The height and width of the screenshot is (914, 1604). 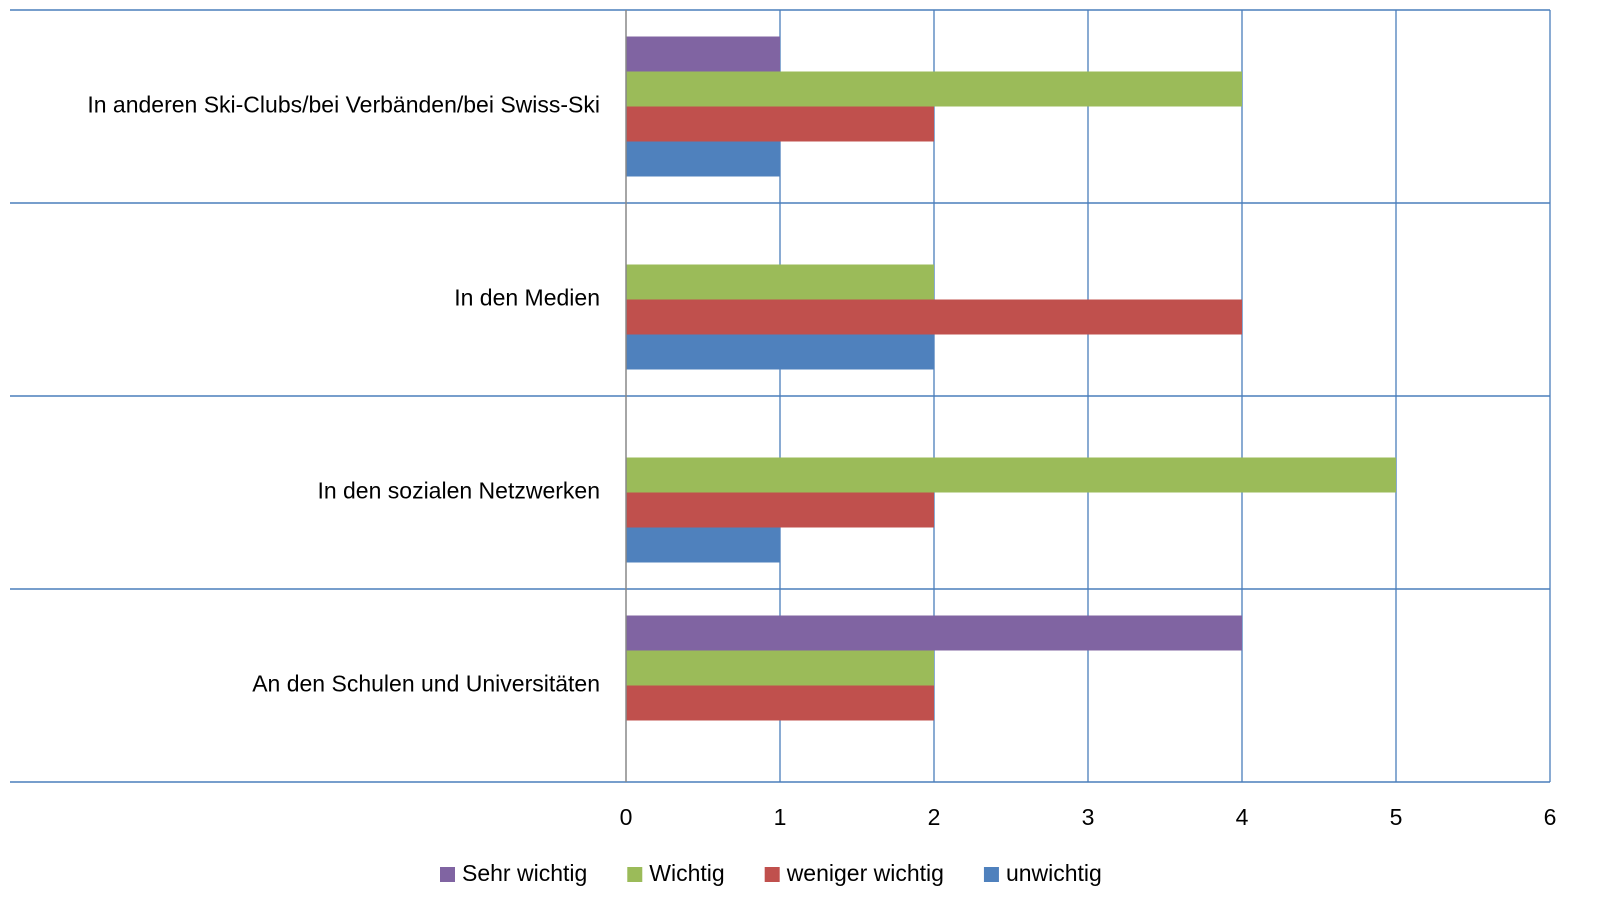 I want to click on legend-label: weniger wichtig, so click(x=865, y=873).